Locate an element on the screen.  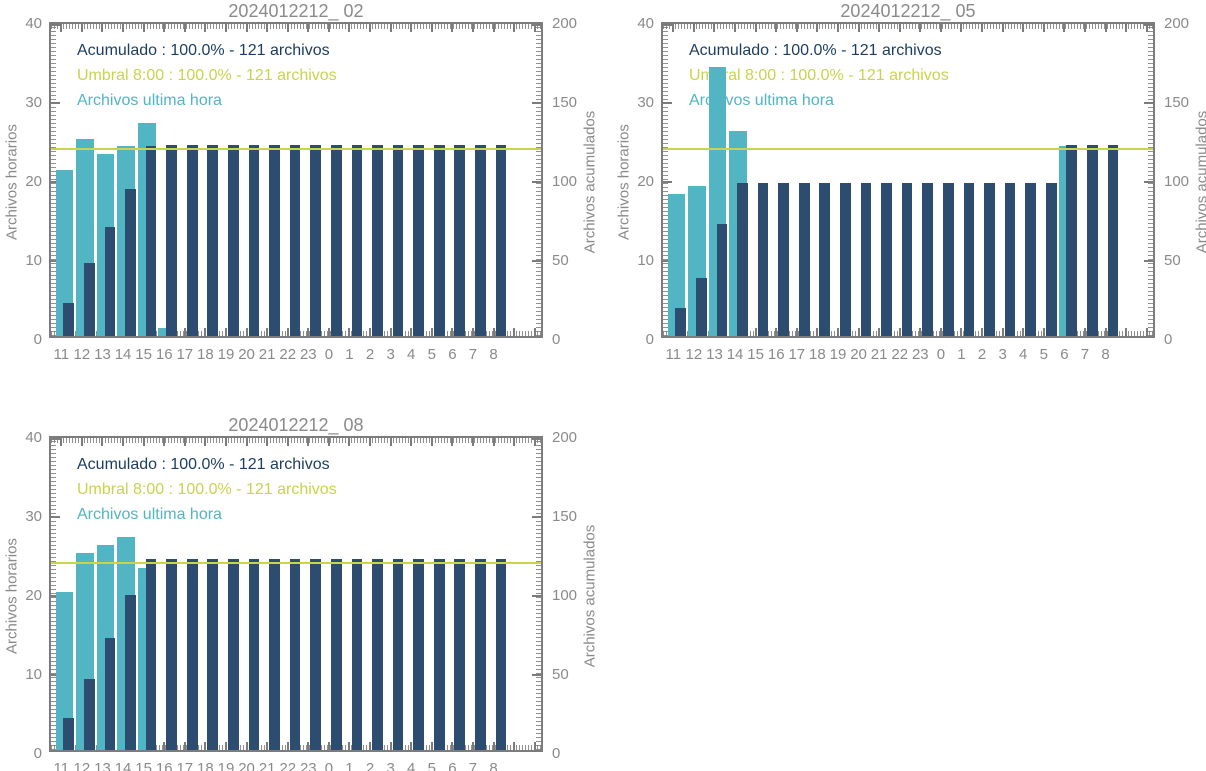
x-tick-label: 7 is located at coordinates (473, 765).